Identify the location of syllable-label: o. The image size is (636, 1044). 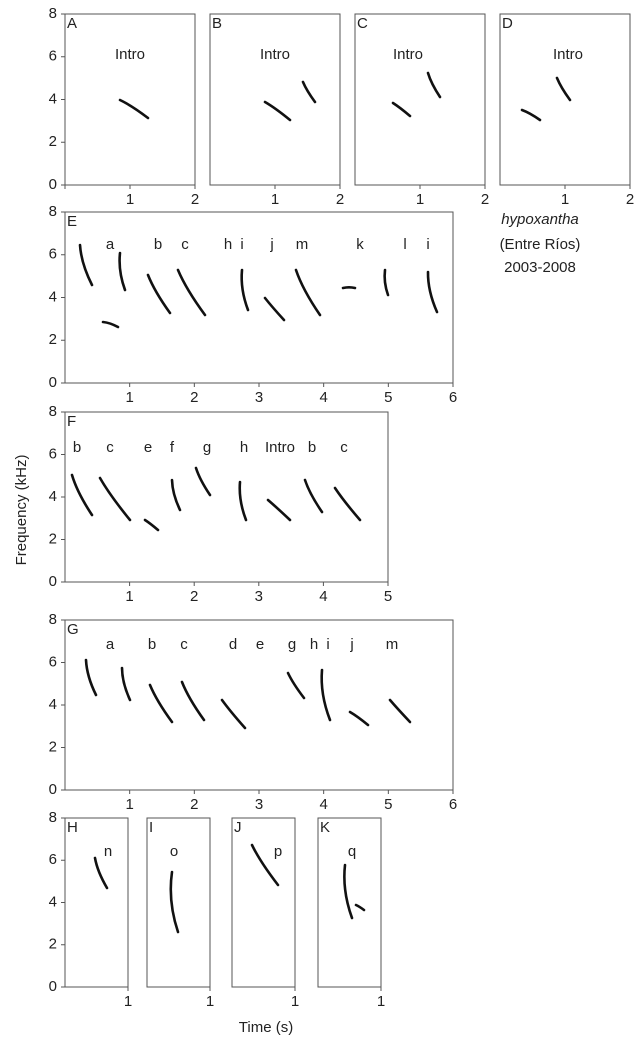
(174, 851).